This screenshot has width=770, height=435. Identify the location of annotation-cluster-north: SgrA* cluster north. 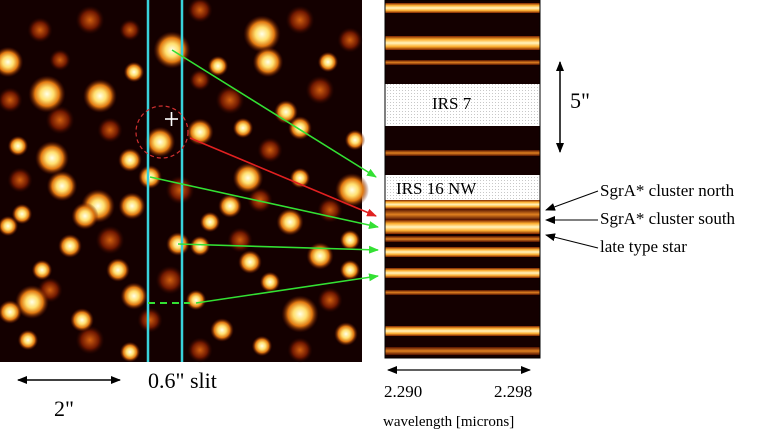
(667, 190).